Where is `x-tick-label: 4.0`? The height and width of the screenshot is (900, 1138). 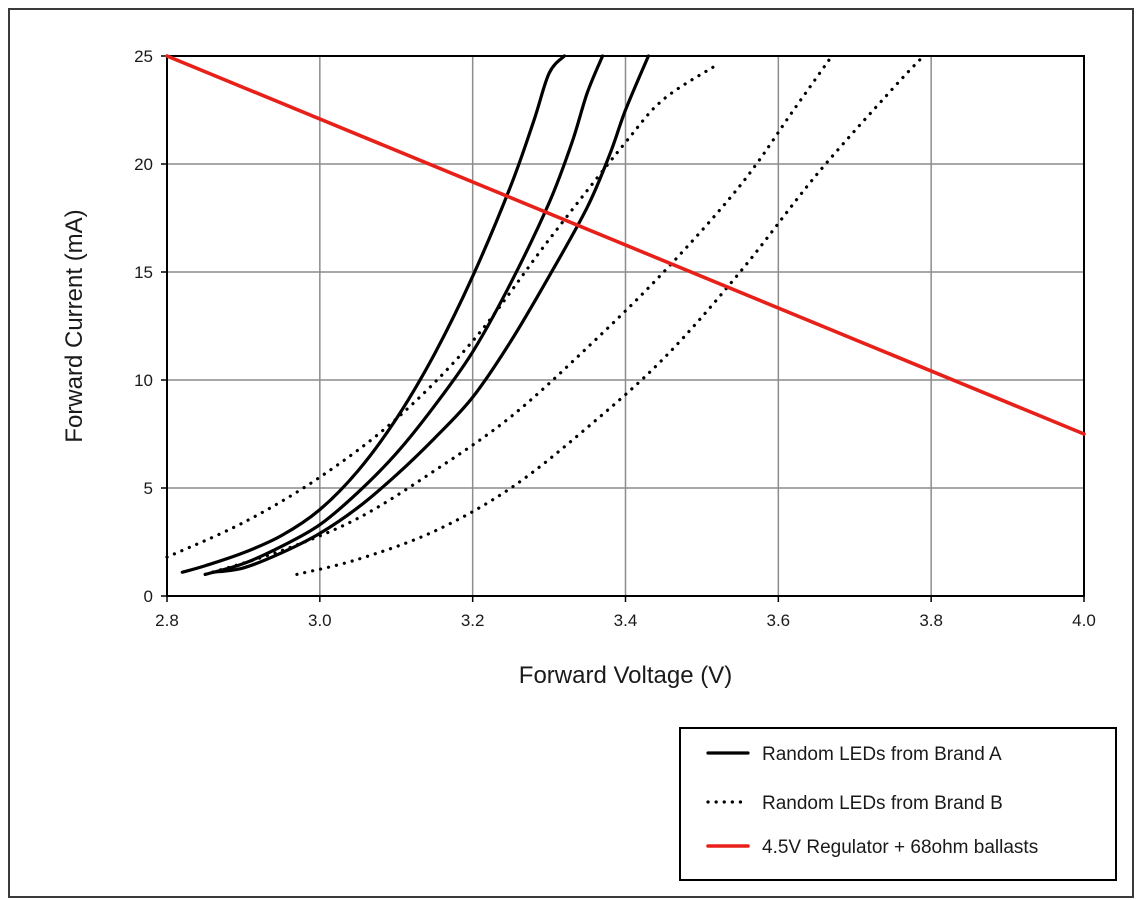 x-tick-label: 4.0 is located at coordinates (1084, 620).